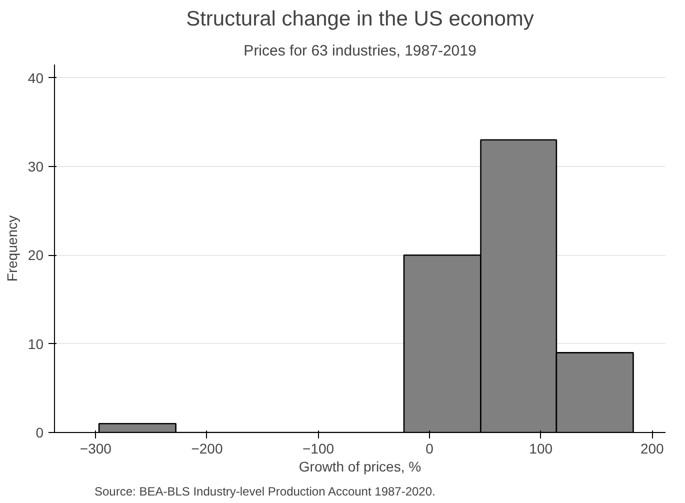 Image resolution: width=685 pixels, height=503 pixels. Describe the element at coordinates (360, 51) in the screenshot. I see `chart-subtitle: Prices for 63 industries, 1987-2019` at that location.